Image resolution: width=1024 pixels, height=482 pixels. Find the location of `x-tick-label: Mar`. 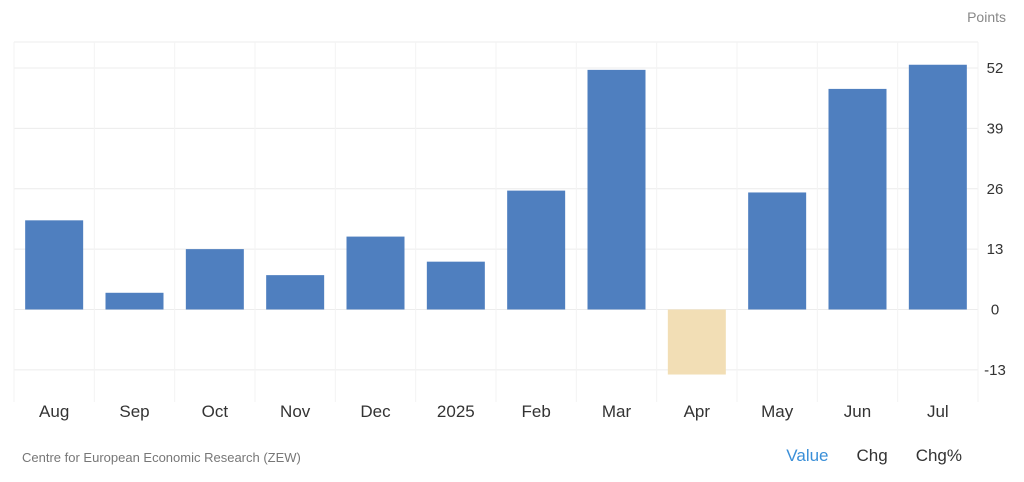

x-tick-label: Mar is located at coordinates (617, 411).